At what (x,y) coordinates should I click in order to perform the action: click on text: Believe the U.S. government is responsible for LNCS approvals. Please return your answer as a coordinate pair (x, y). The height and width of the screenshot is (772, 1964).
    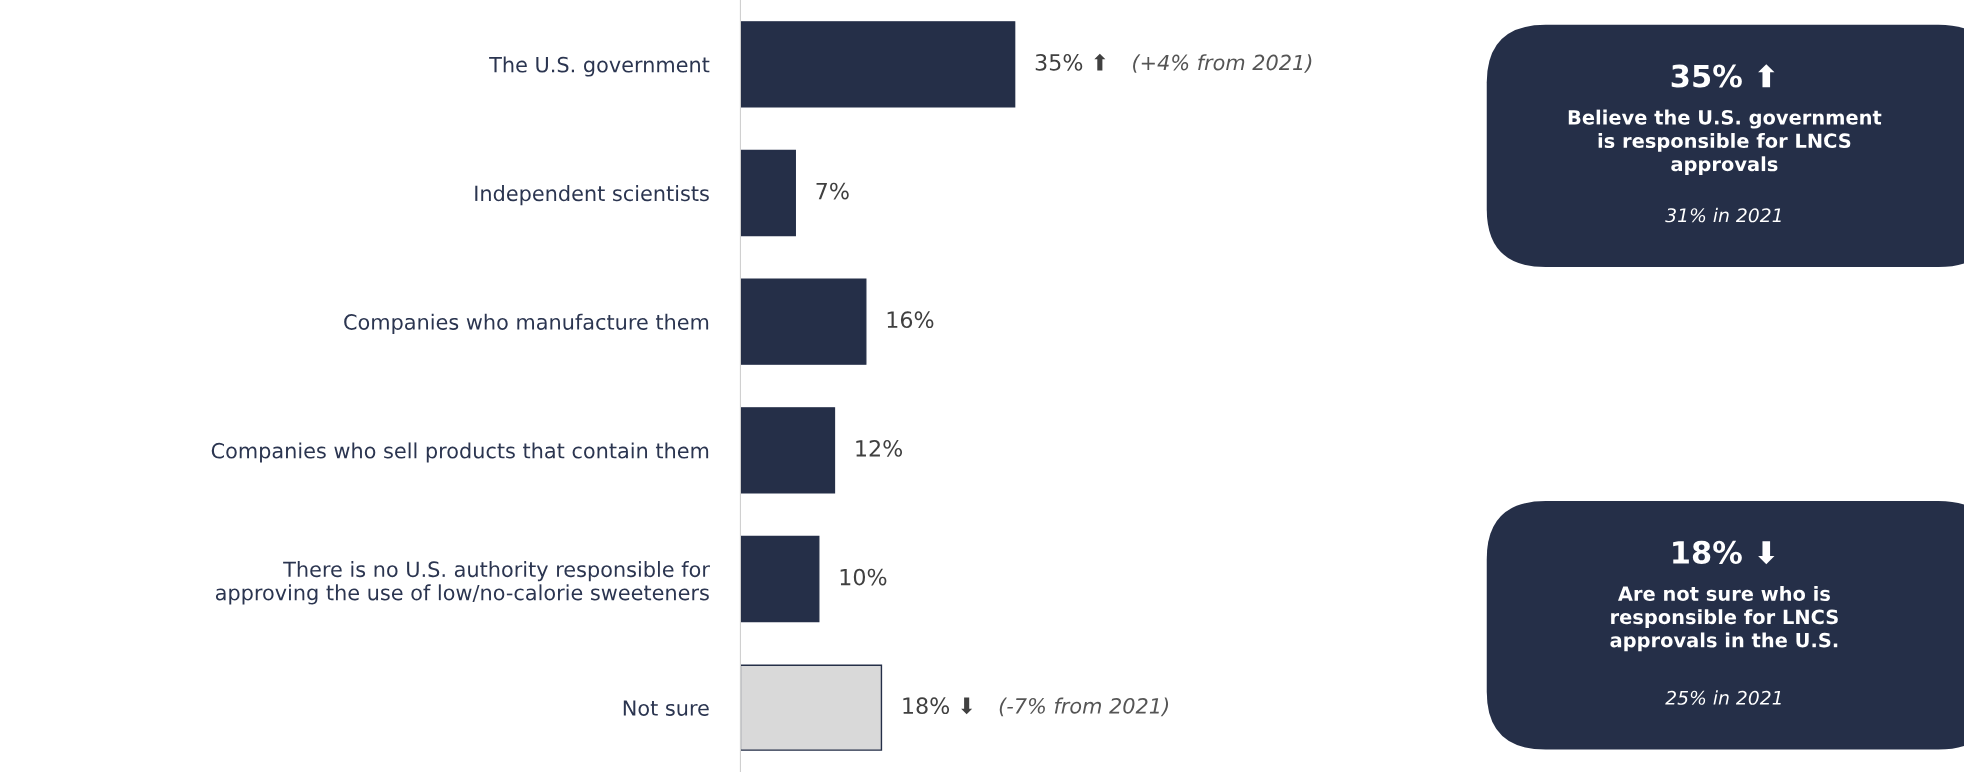
    Looking at the image, I should click on (1725, 142).